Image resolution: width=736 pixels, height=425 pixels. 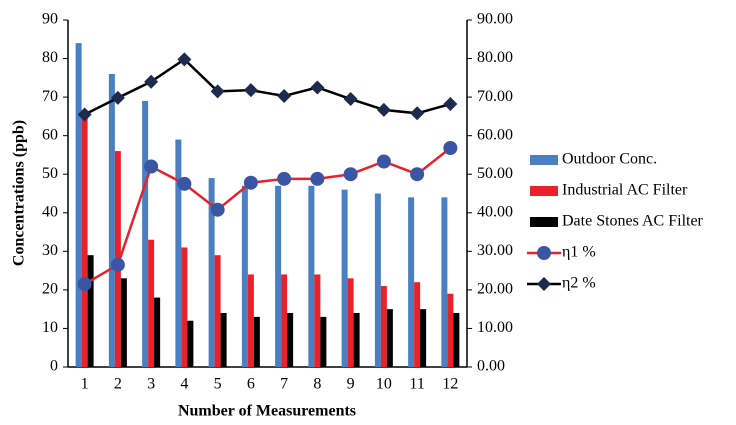 I want to click on y-tick-label: 60, so click(x=50, y=134).